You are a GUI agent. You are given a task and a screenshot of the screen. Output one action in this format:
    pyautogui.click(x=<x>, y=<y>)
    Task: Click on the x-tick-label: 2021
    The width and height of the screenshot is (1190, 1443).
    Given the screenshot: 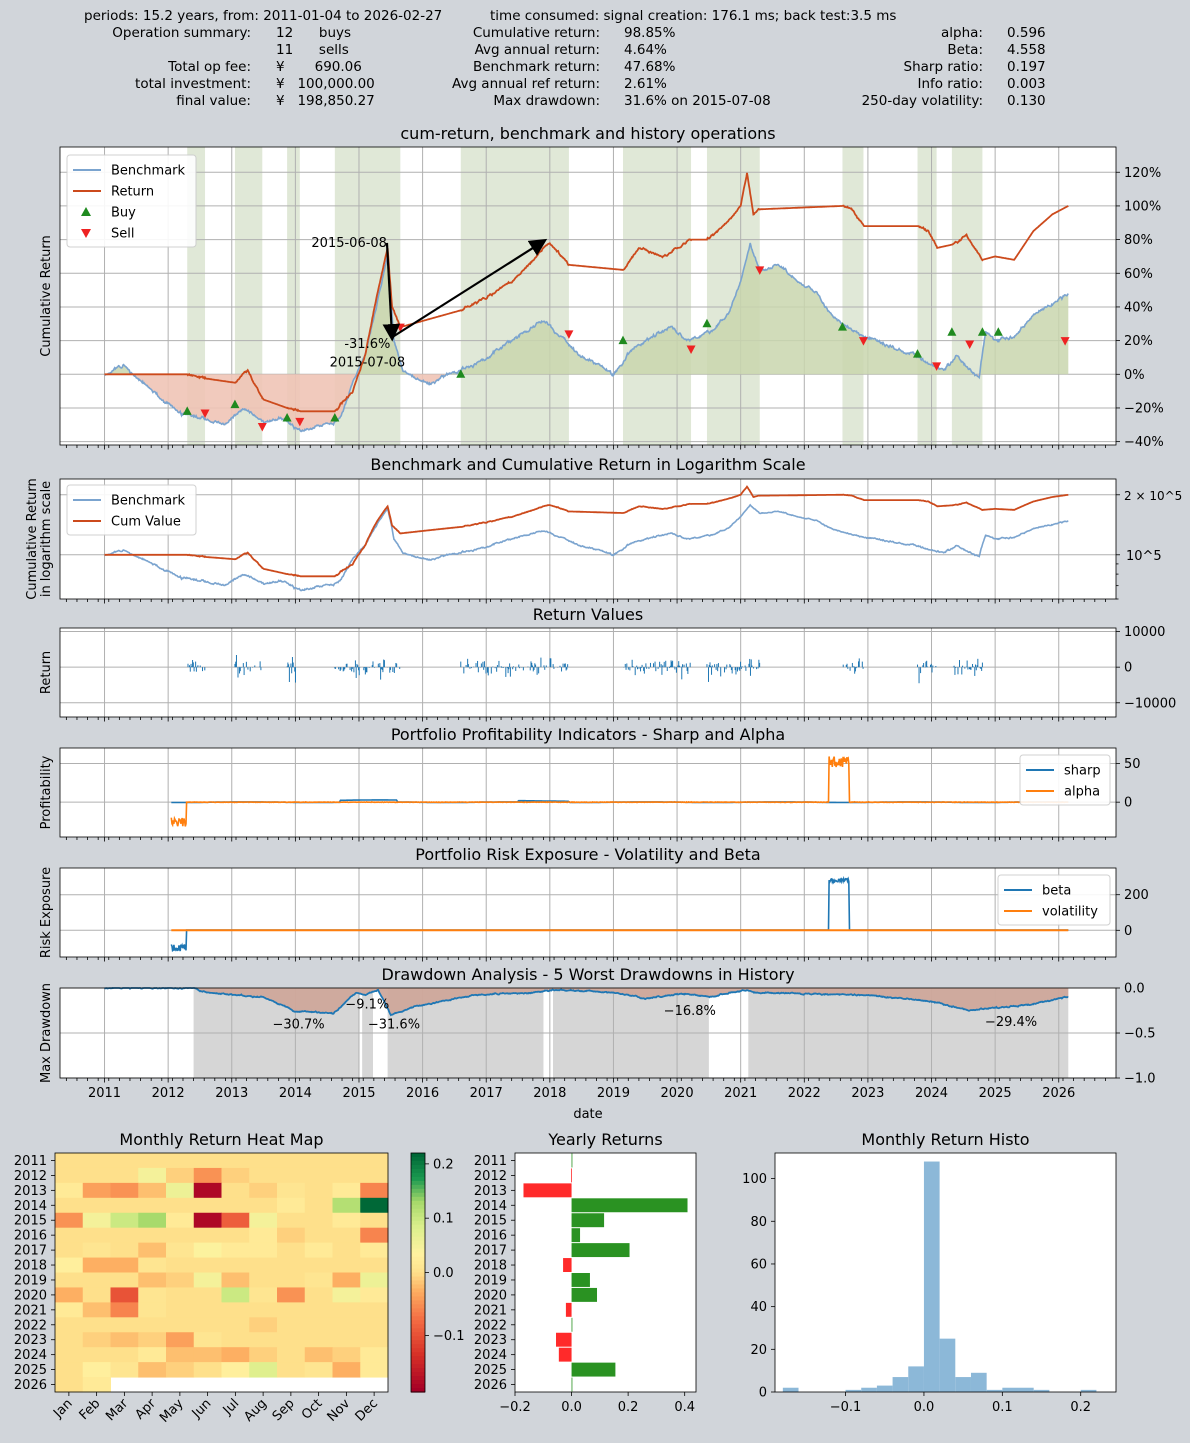 What is the action you would take?
    pyautogui.click(x=740, y=1093)
    